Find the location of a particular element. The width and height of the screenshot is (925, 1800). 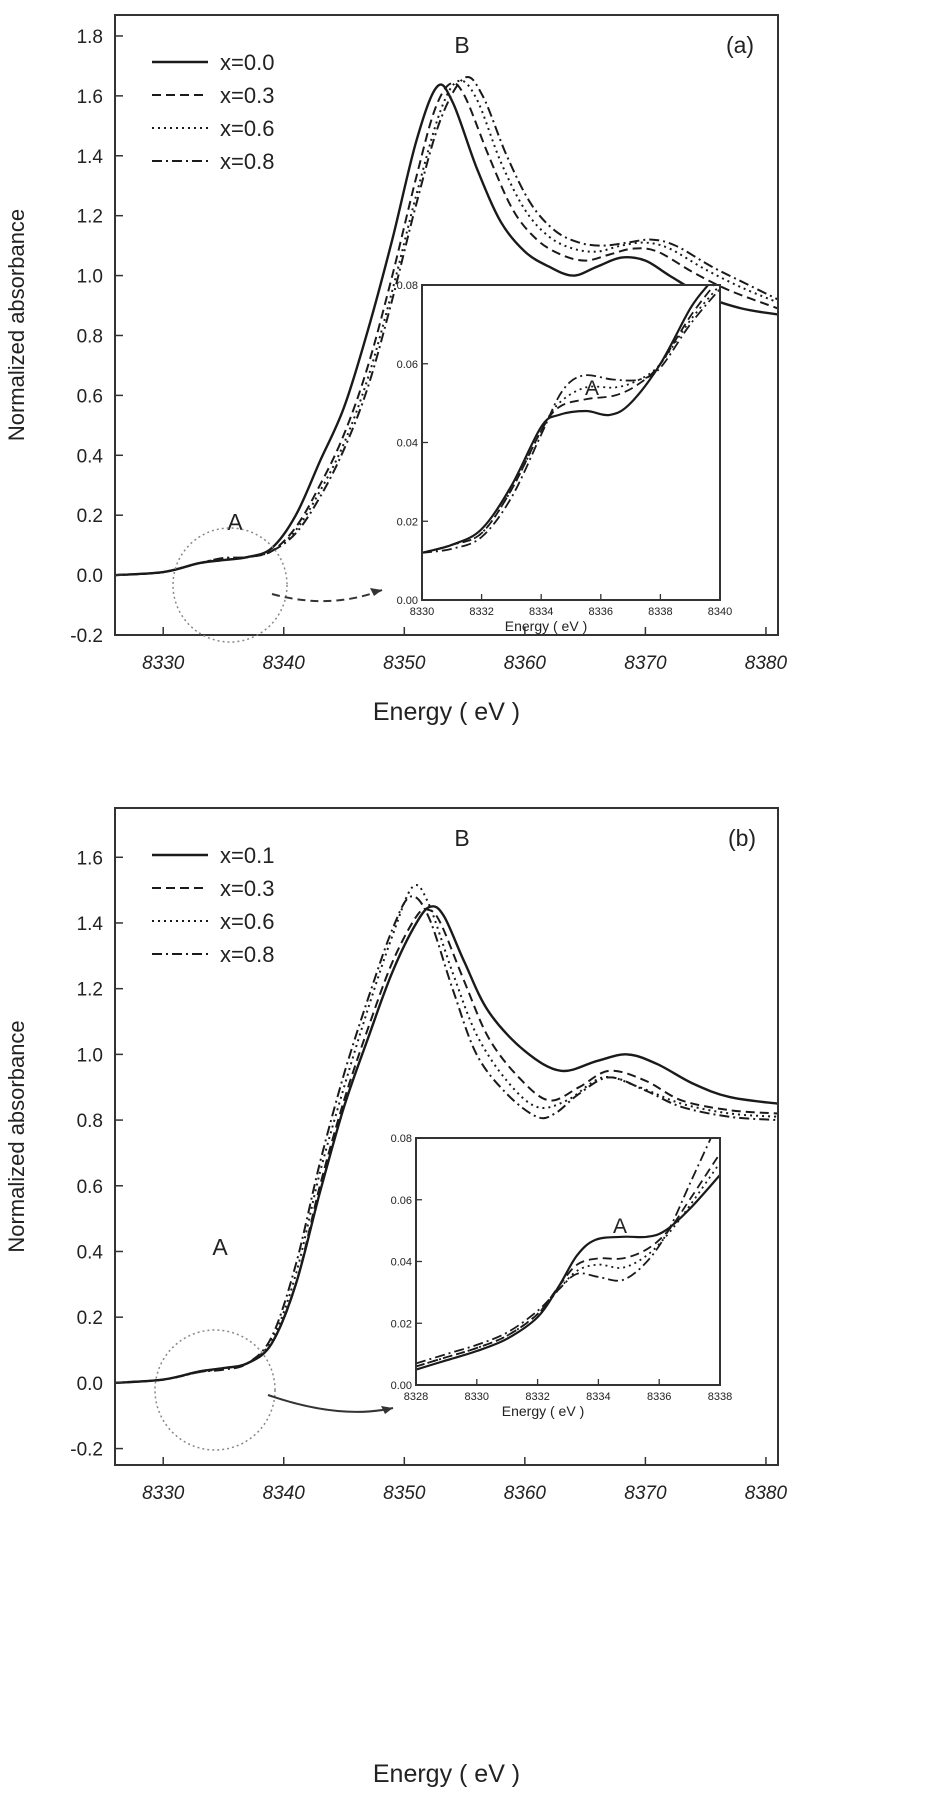

inset-x-tick-label: 8330 is located at coordinates (477, 1397).